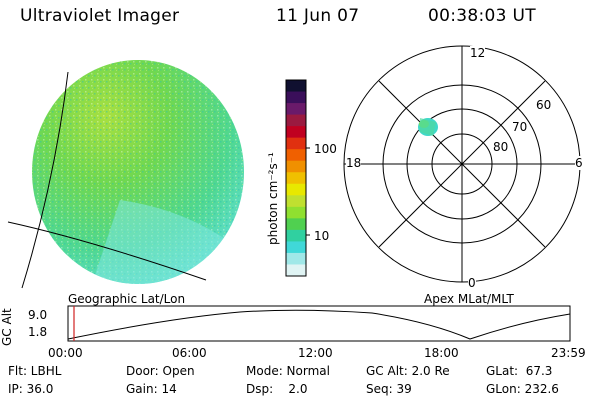 The image size is (600, 400). I want to click on mlt-label-bottom: 0, so click(472, 283).